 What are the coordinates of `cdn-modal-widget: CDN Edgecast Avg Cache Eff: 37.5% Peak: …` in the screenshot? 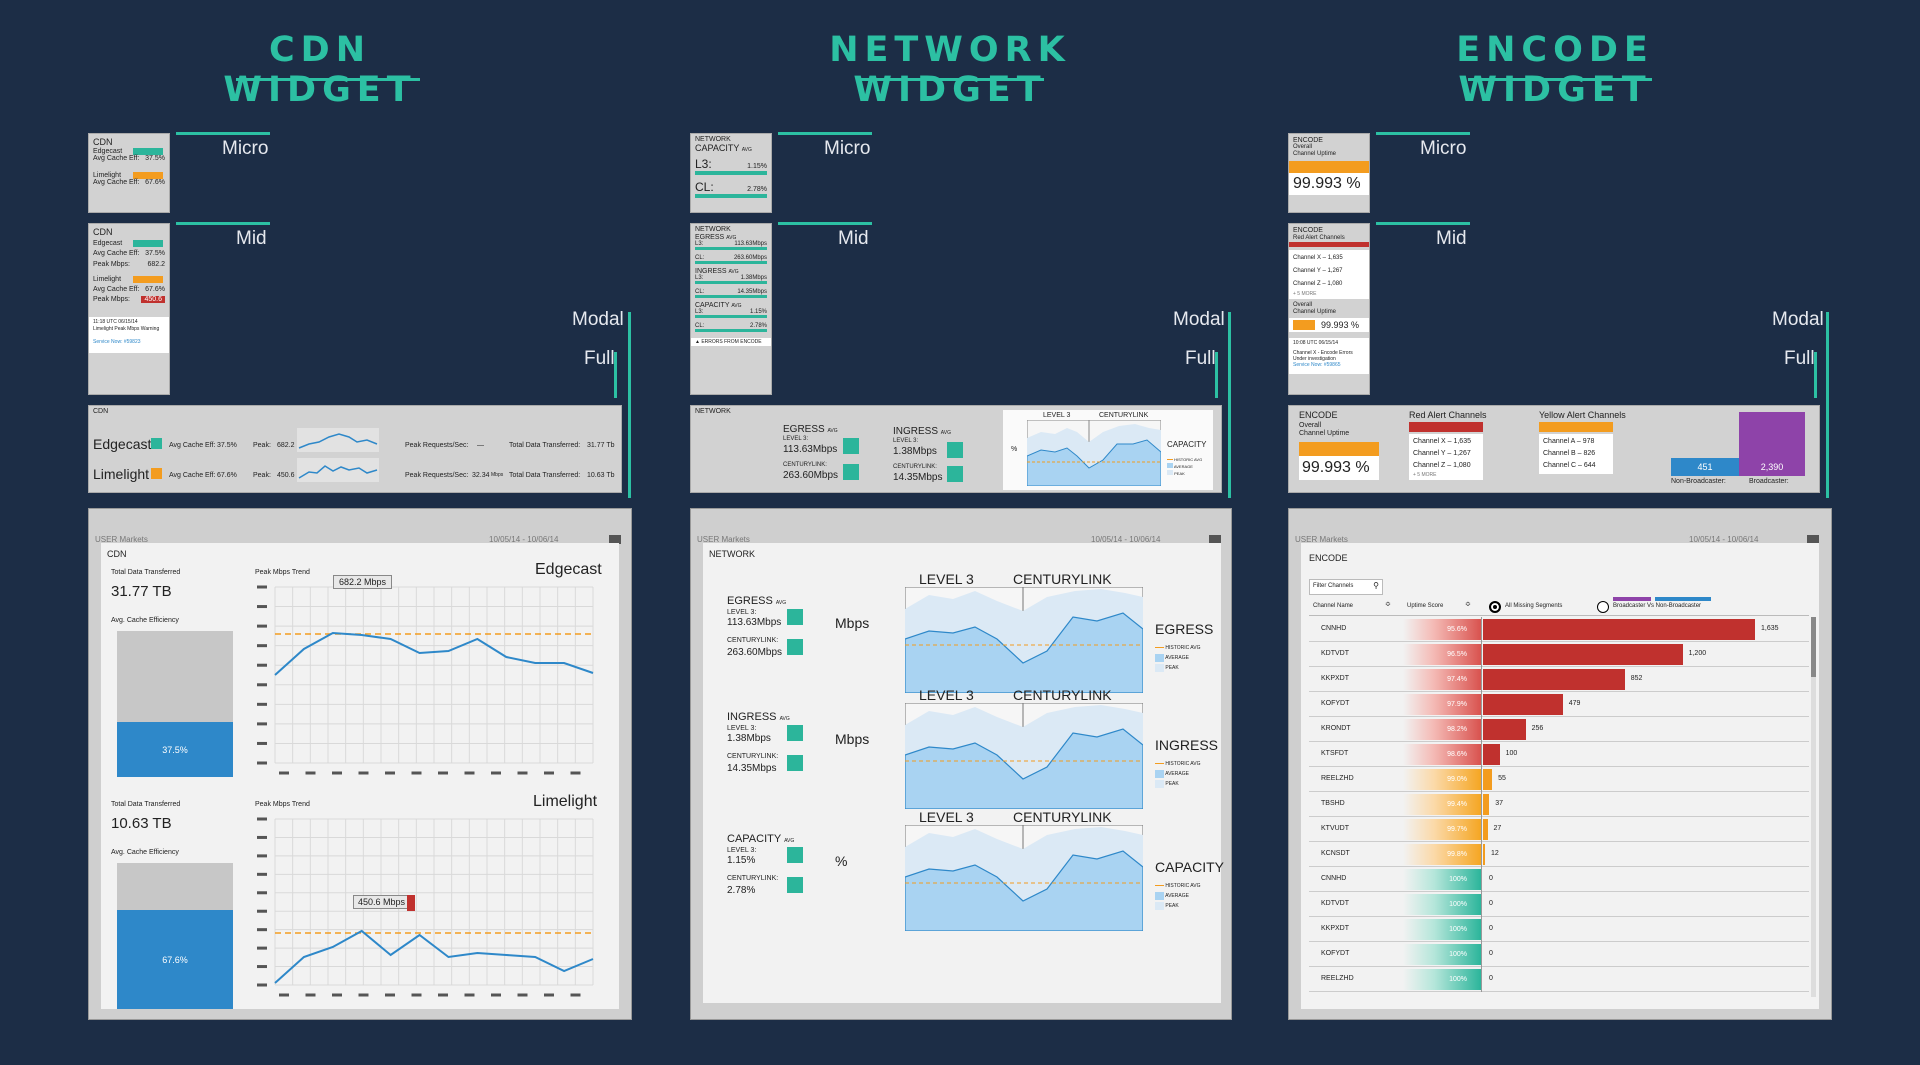 It's located at (355, 449).